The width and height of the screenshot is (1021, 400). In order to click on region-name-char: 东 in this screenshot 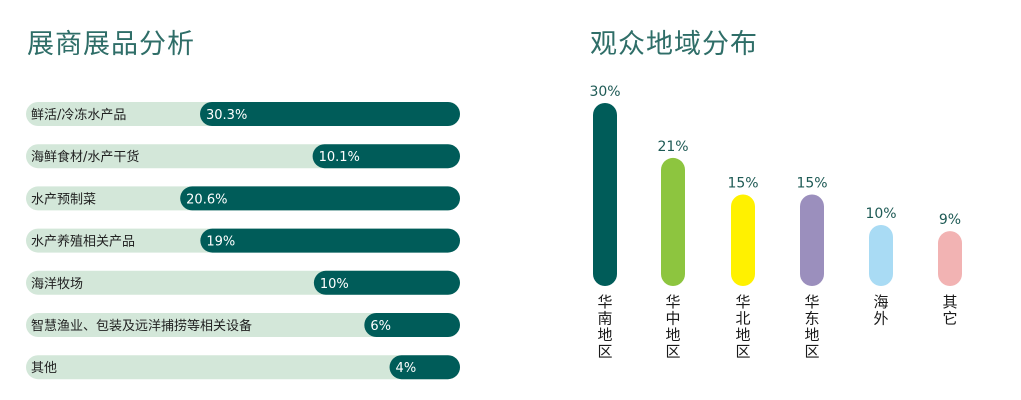, I will do `click(811, 319)`.